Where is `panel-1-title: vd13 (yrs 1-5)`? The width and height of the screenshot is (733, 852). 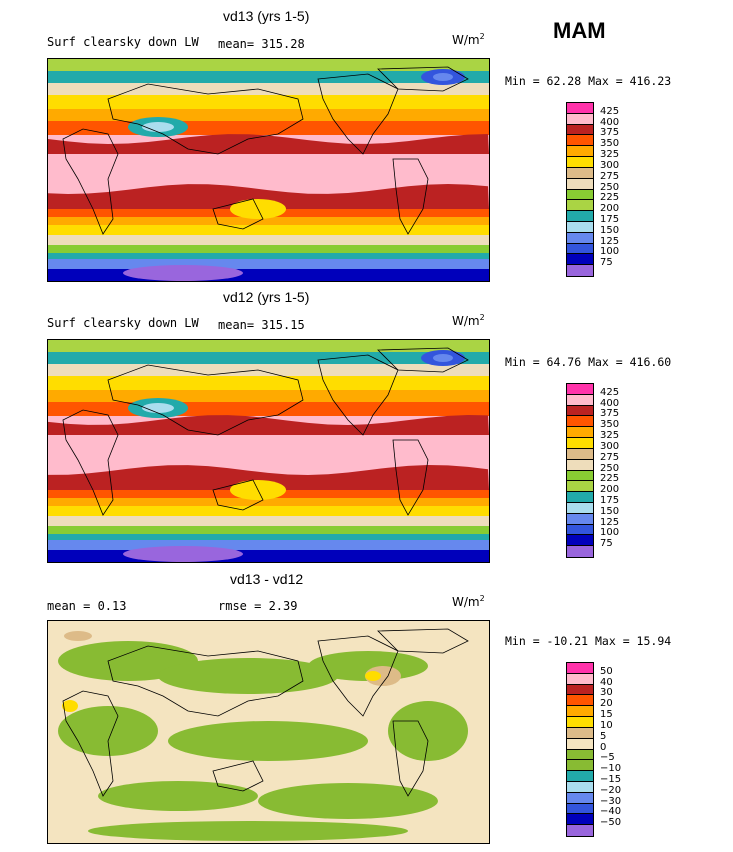
panel-1-title: vd13 (yrs 1-5) is located at coordinates (266, 16).